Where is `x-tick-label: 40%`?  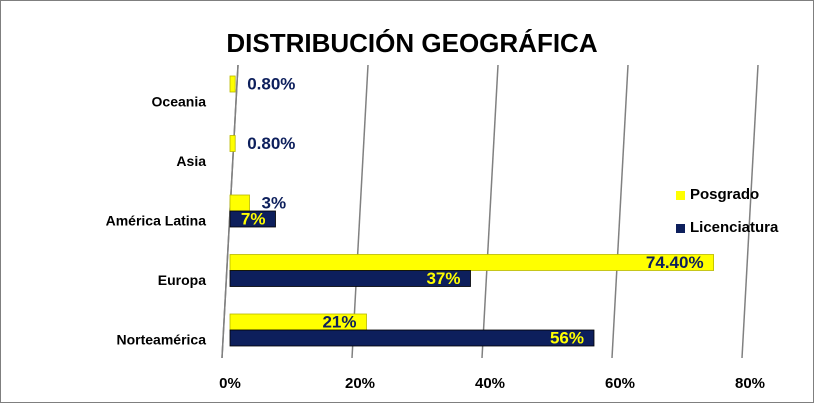
x-tick-label: 40% is located at coordinates (490, 383).